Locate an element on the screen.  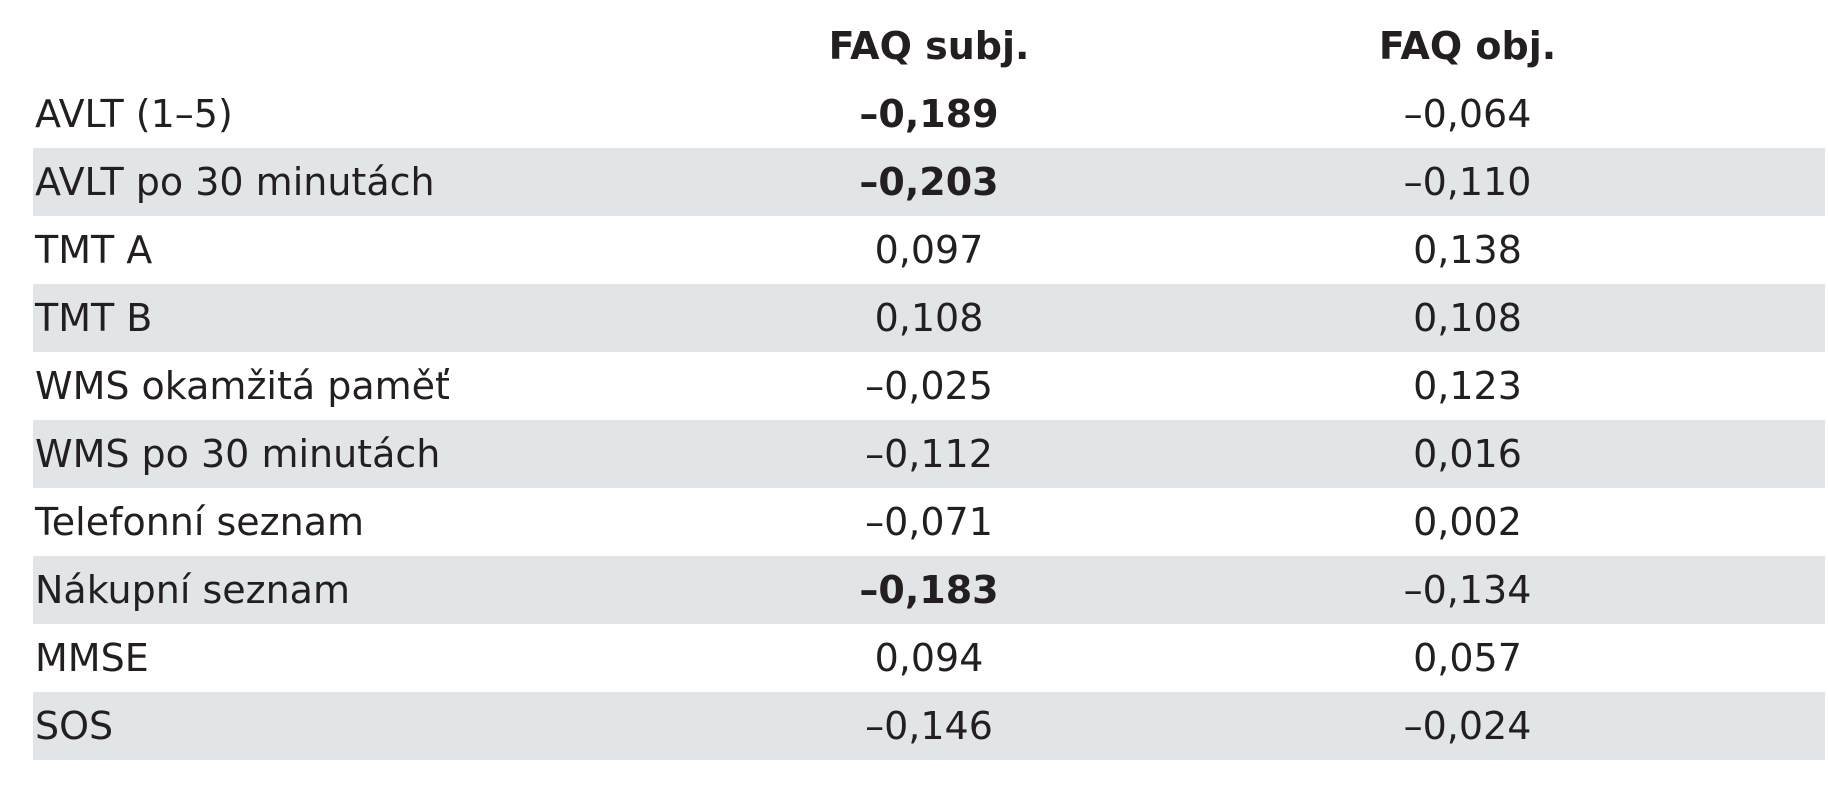
value-cell: –0,134 is located at coordinates (1467, 590).